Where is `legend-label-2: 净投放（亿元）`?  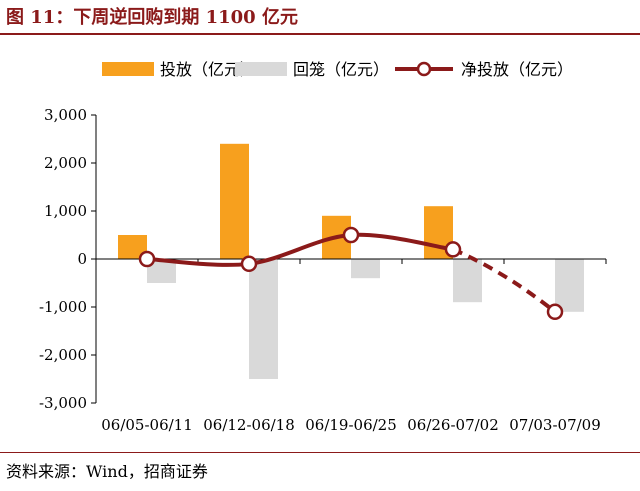 legend-label-2: 净投放（亿元） is located at coordinates (517, 69).